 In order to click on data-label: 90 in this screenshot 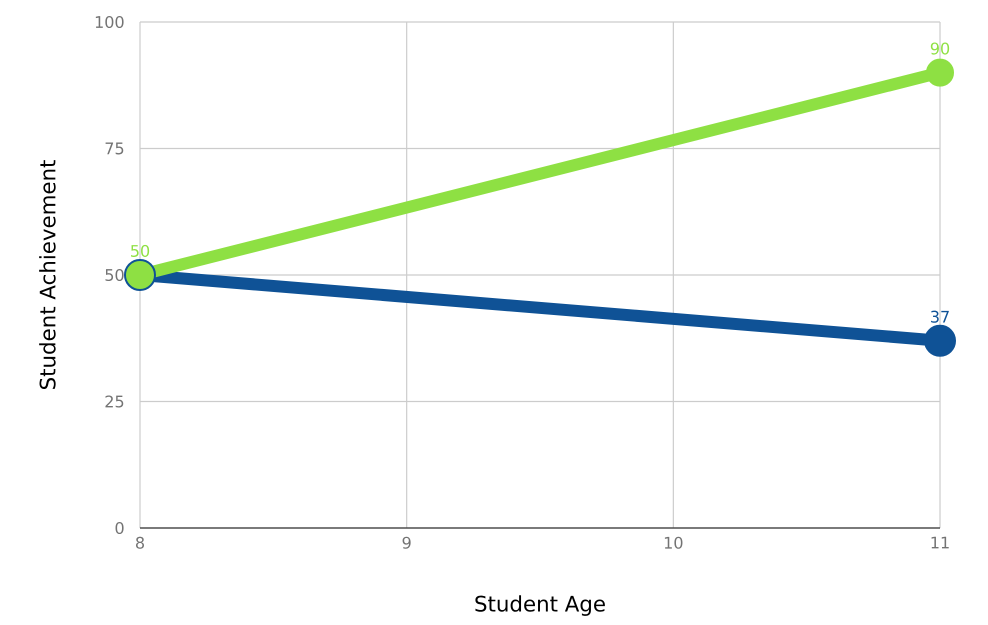, I will do `click(940, 48)`.